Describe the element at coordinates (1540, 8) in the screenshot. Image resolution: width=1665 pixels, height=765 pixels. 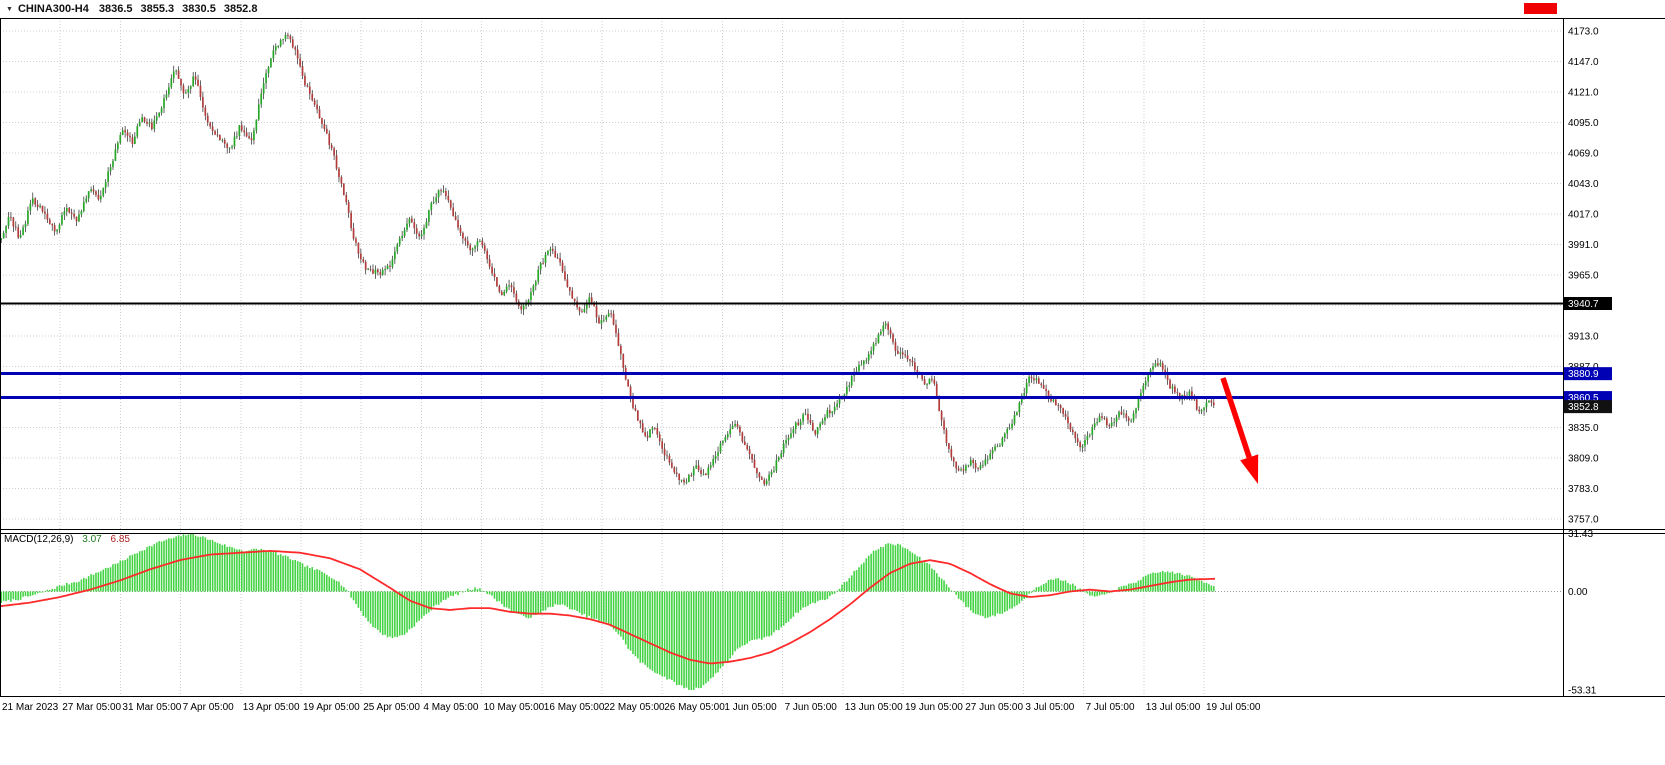
I see `header-red-indicator` at that location.